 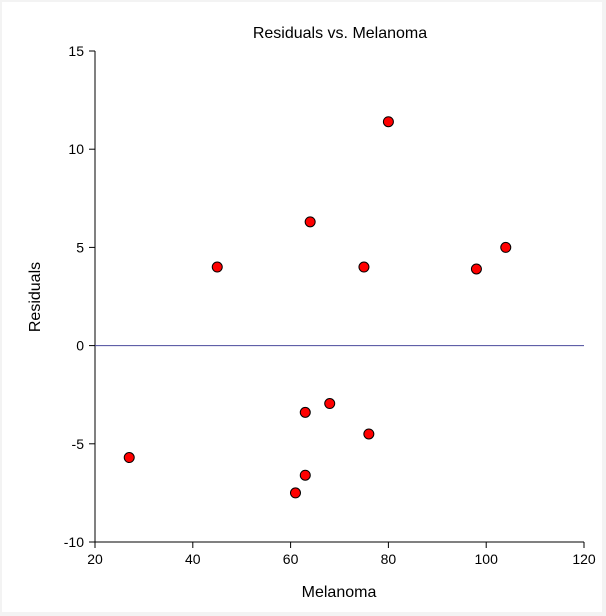 I want to click on x-axis-title: Melanoma, so click(x=339, y=592).